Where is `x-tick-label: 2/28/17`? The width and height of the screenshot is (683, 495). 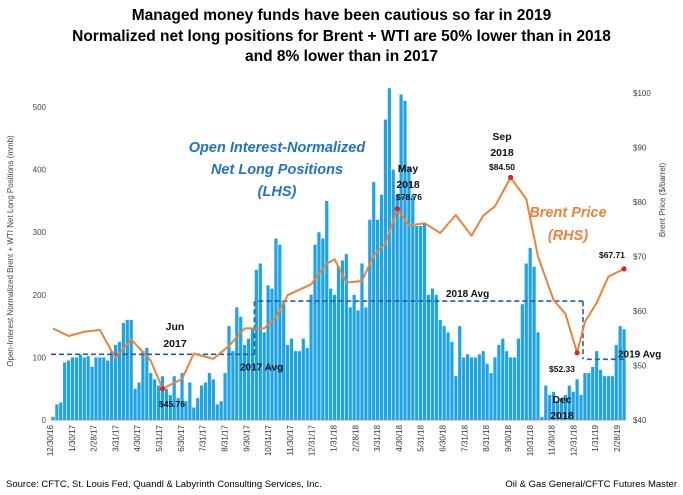 x-tick-label: 2/28/17 is located at coordinates (94, 437).